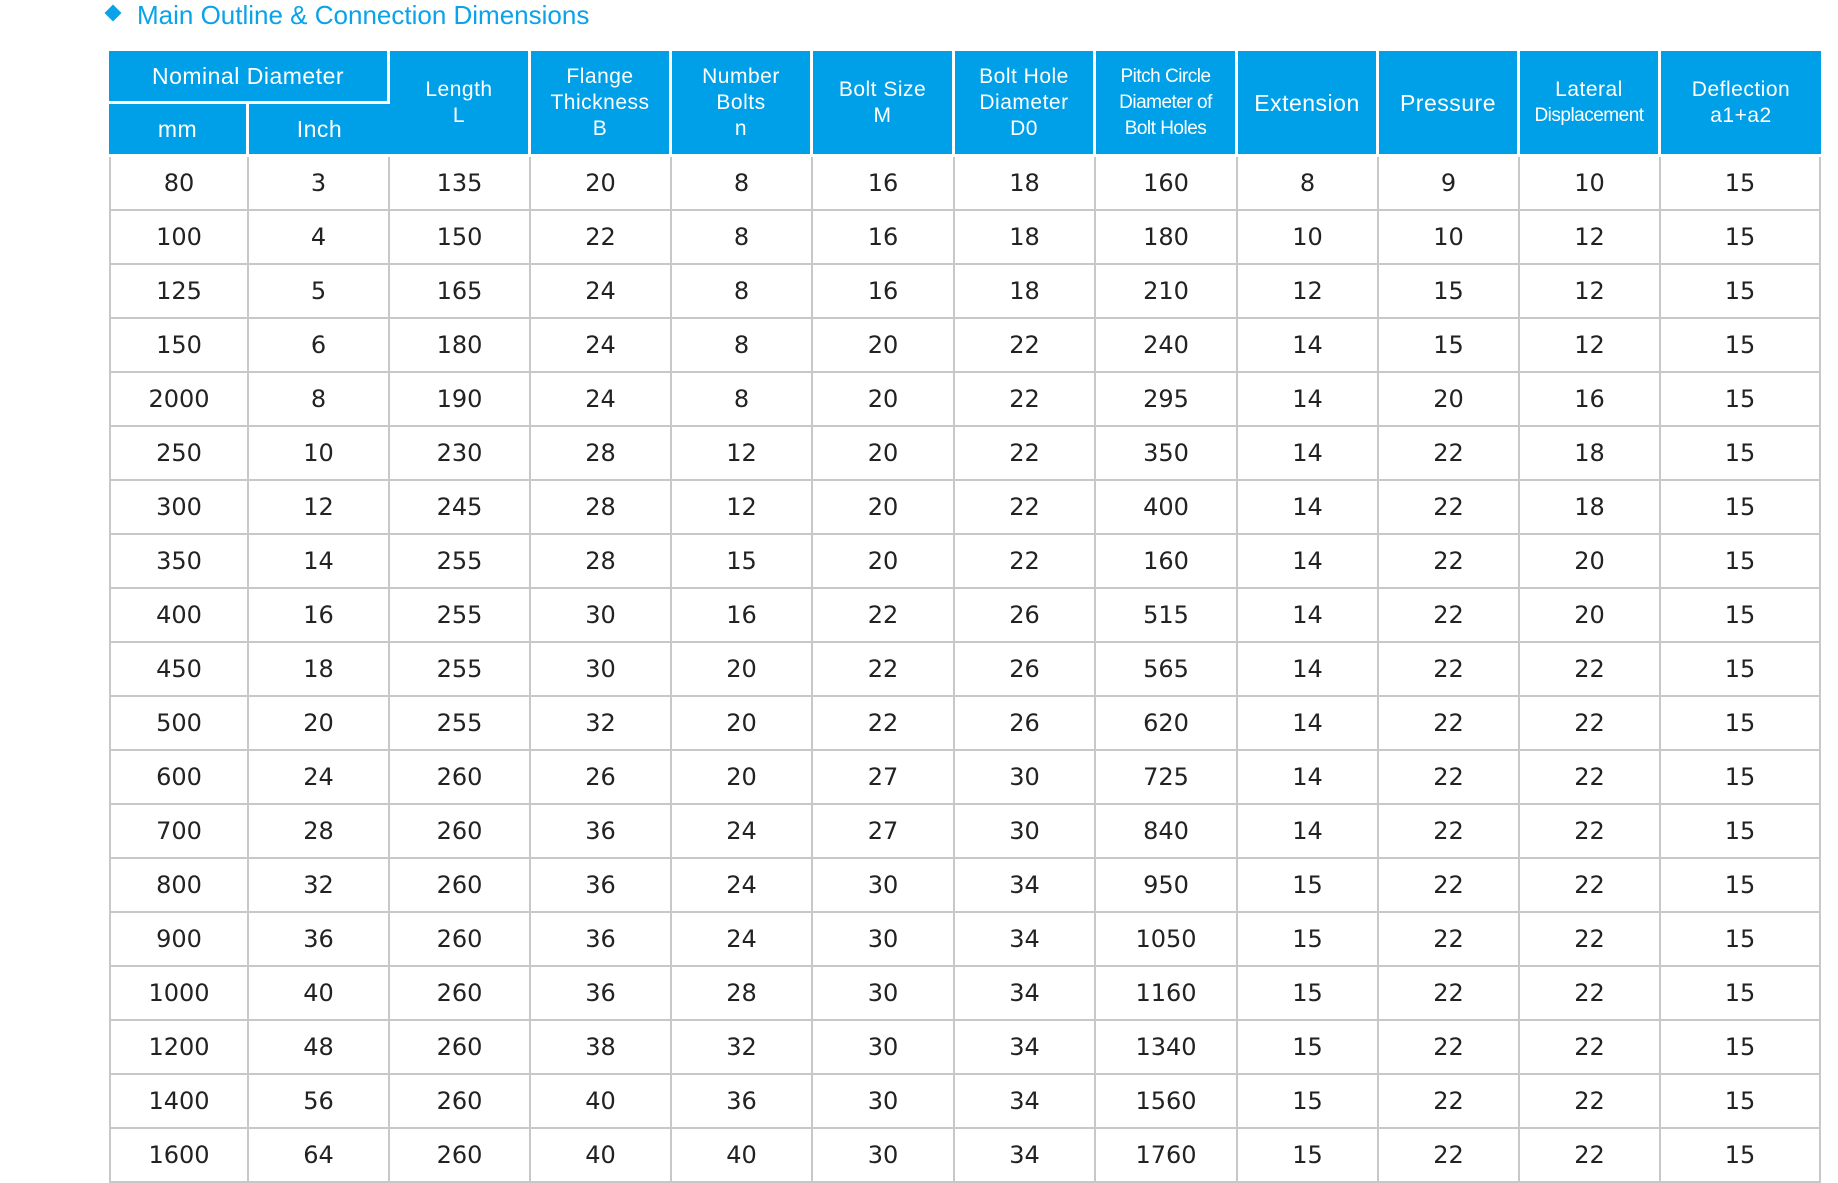 The height and width of the screenshot is (1183, 1838). I want to click on table-cell: 28, so click(742, 994).